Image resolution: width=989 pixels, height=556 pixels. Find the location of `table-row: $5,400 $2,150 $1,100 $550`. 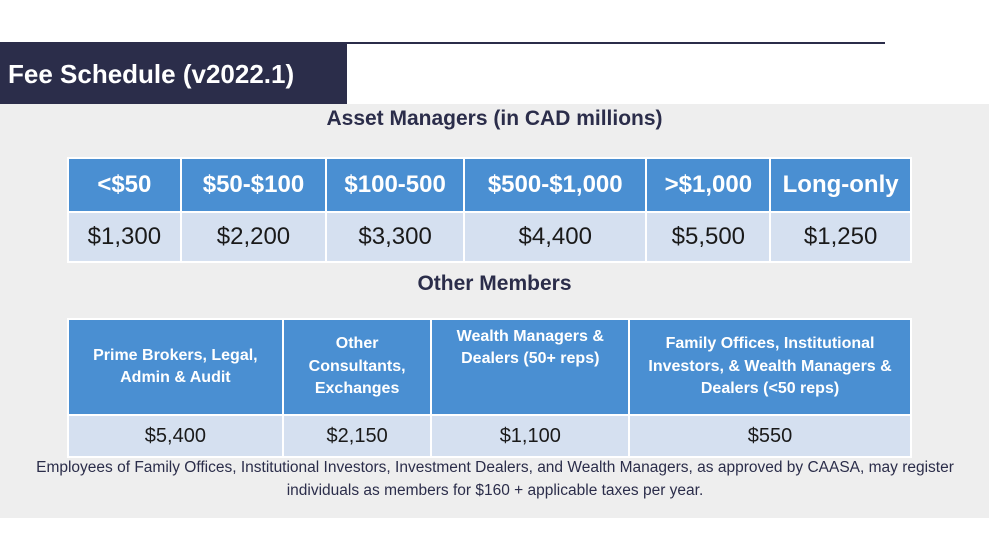

table-row: $5,400 $2,150 $1,100 $550 is located at coordinates (489, 436).